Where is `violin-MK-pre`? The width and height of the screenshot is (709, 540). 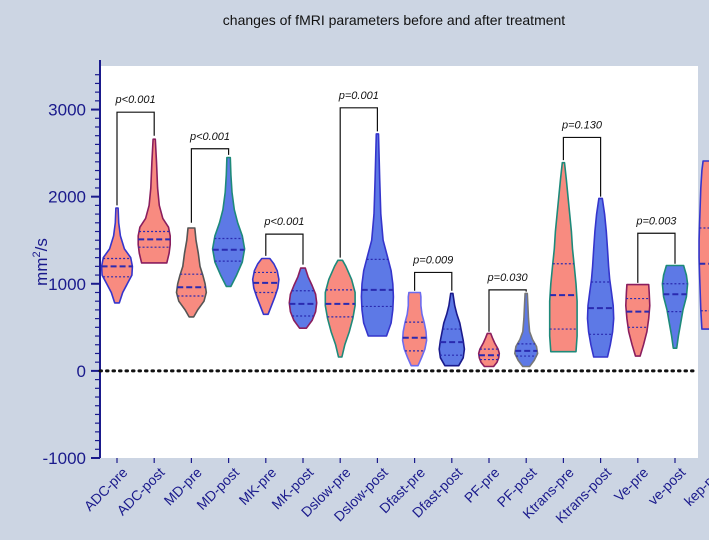 violin-MK-pre is located at coordinates (265, 286).